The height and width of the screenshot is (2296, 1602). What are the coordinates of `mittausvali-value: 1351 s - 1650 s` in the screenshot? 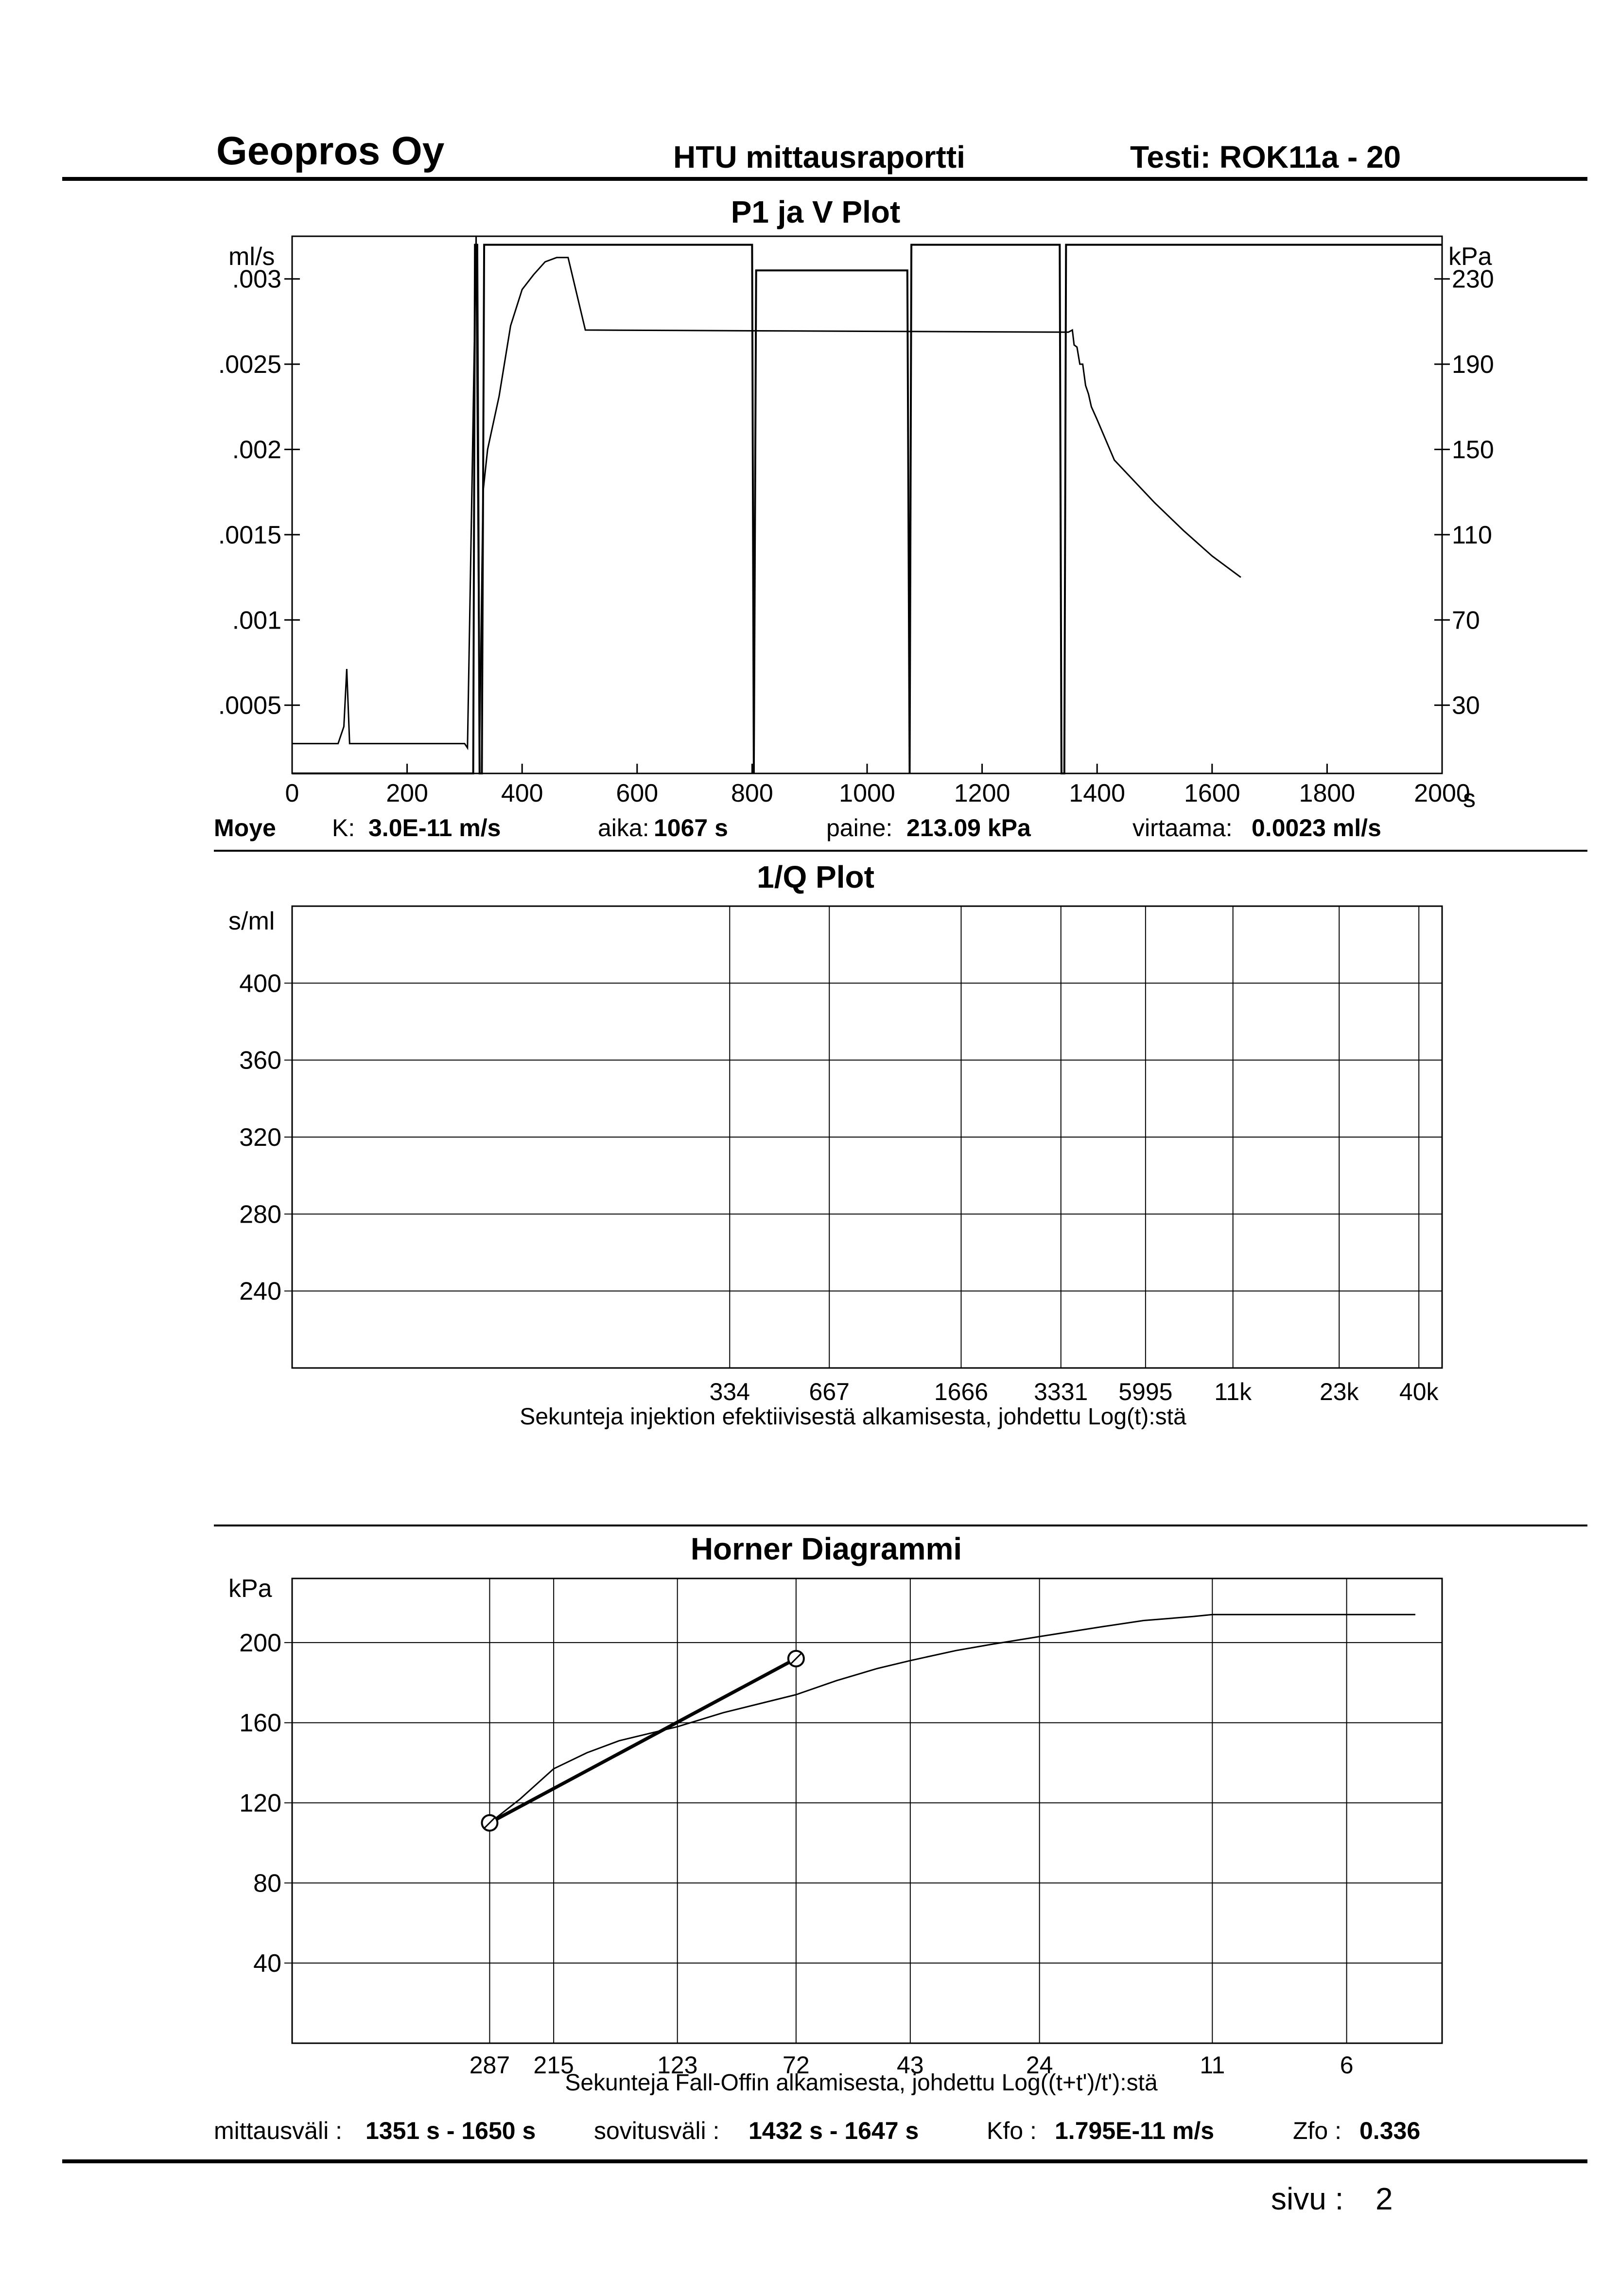 It's located at (451, 2130).